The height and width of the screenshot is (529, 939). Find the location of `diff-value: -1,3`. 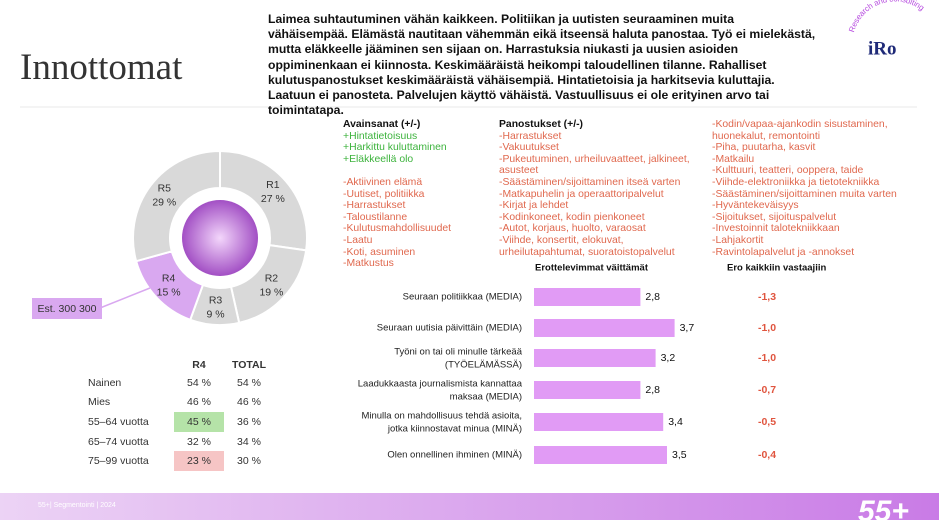

diff-value: -1,3 is located at coordinates (767, 297).